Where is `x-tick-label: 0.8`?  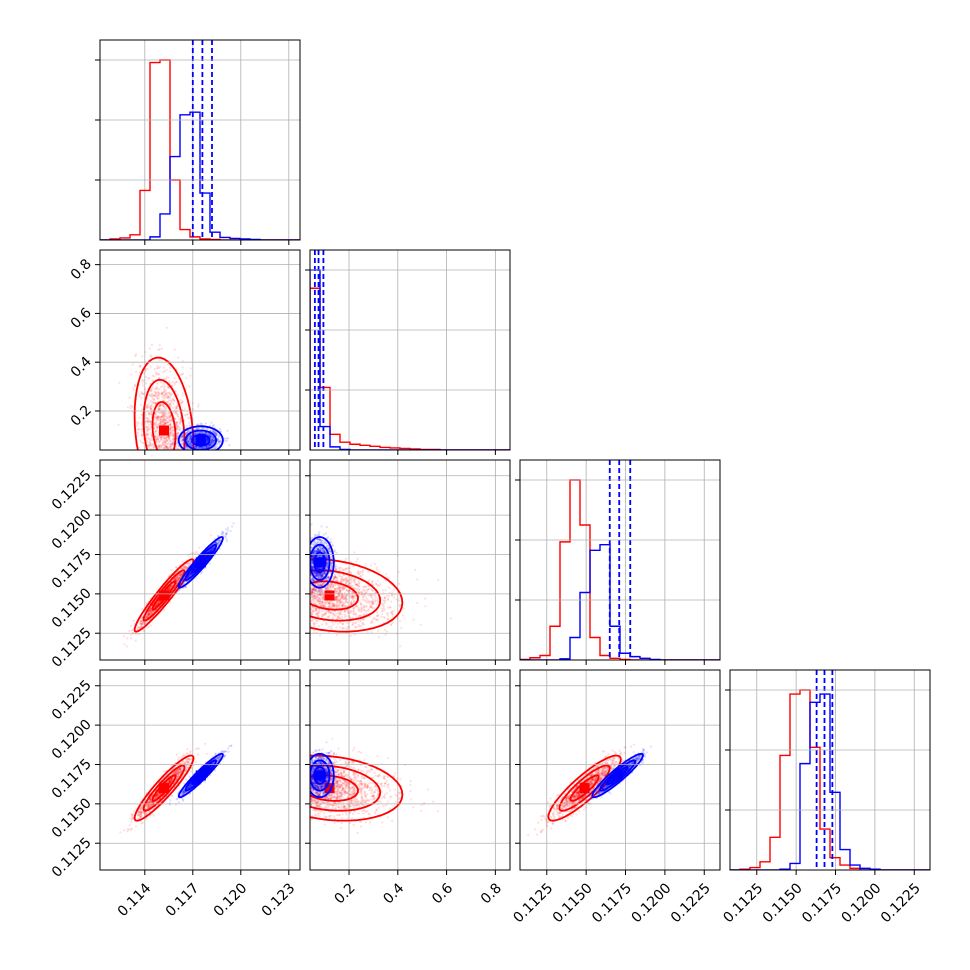 x-tick-label: 0.8 is located at coordinates (491, 893).